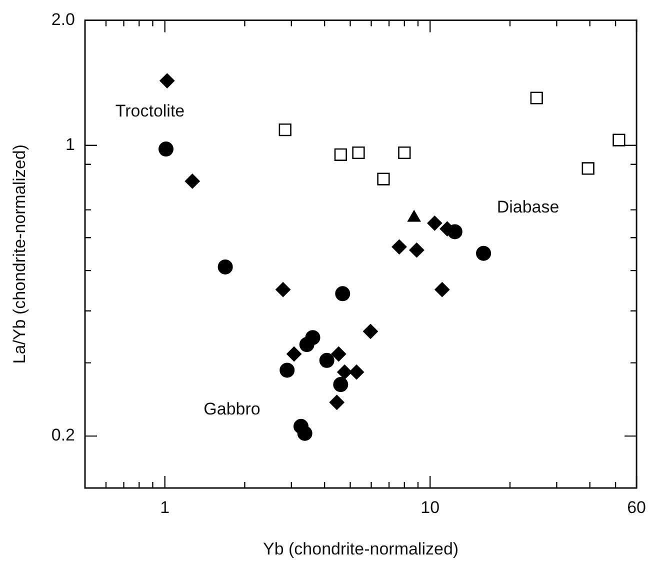 Image resolution: width=656 pixels, height=566 pixels. What do you see at coordinates (636, 507) in the screenshot?
I see `x-tick-label: 60` at bounding box center [636, 507].